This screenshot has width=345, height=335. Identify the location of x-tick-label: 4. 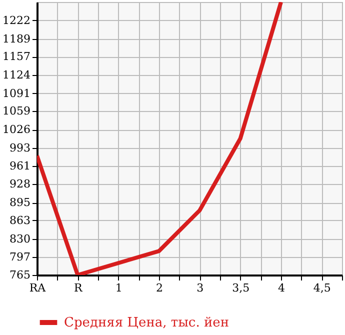
(281, 288).